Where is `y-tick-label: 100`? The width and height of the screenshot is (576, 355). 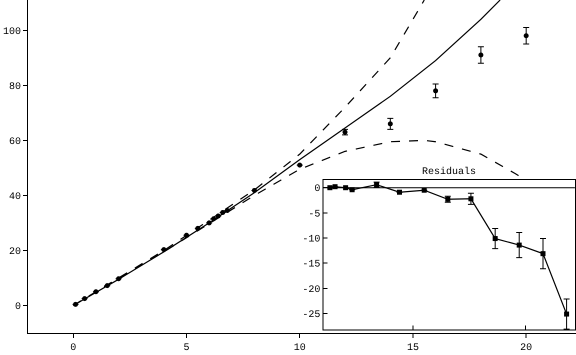
y-tick-label: 100 is located at coordinates (11, 32).